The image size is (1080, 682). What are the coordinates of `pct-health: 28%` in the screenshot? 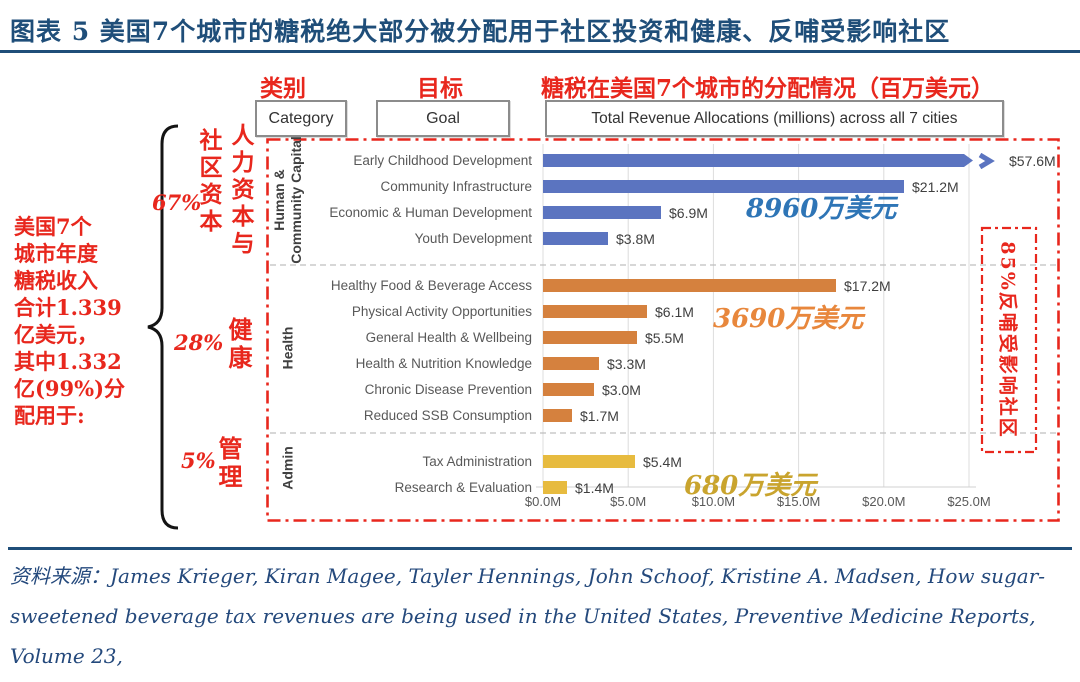 It's located at (199, 342).